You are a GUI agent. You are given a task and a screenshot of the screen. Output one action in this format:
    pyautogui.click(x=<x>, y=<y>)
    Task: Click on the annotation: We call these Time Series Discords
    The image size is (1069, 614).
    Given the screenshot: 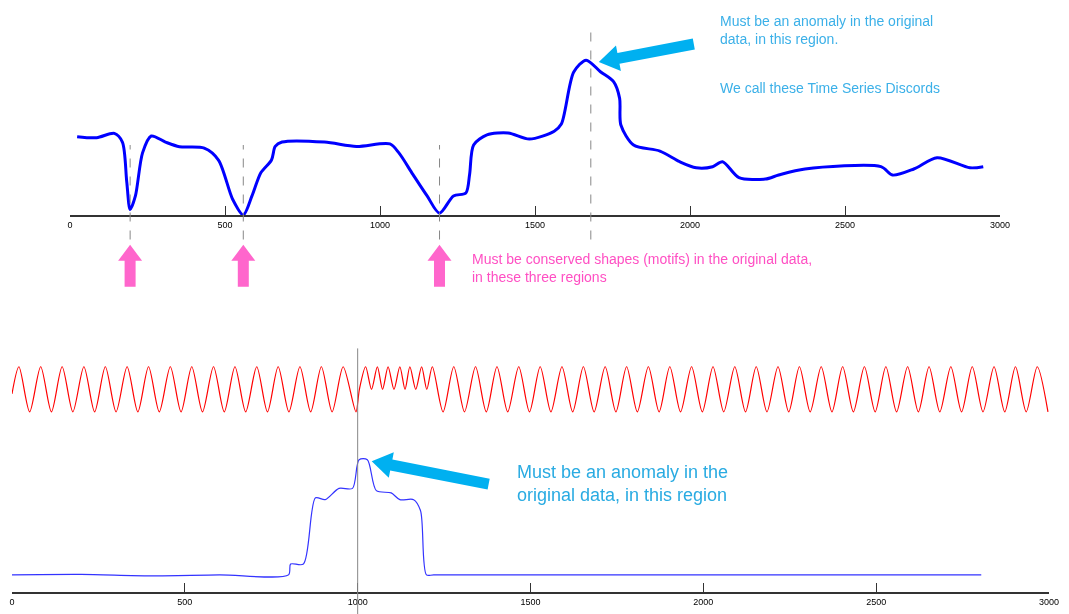 What is the action you would take?
    pyautogui.click(x=830, y=88)
    